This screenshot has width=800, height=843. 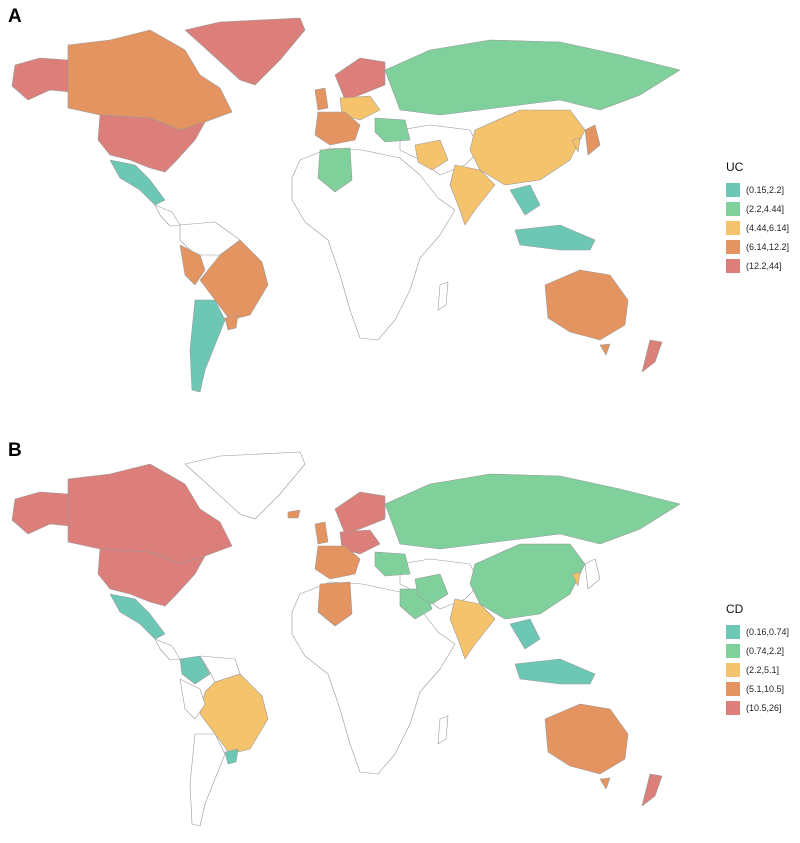 What do you see at coordinates (764, 265) in the screenshot?
I see `legend-label: (12.2,44]` at bounding box center [764, 265].